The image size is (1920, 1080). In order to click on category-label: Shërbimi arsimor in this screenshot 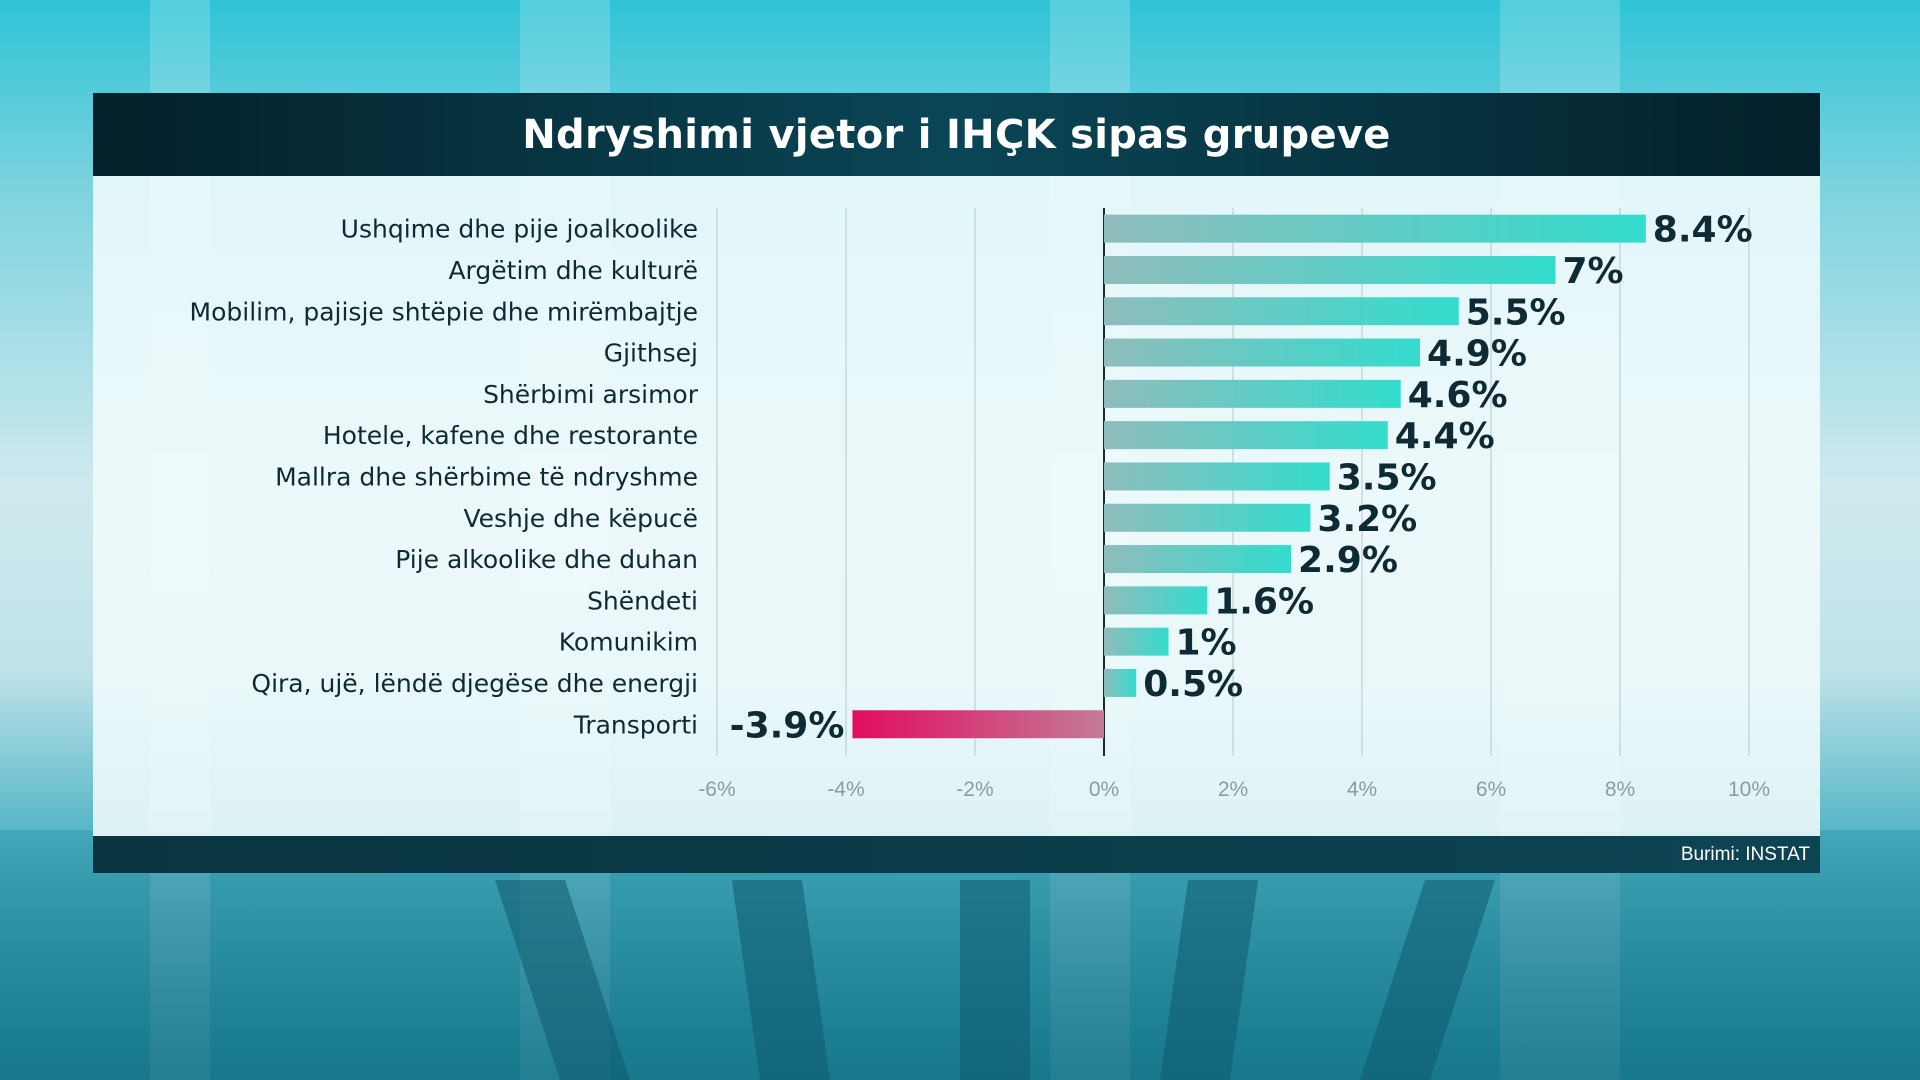, I will do `click(591, 394)`.